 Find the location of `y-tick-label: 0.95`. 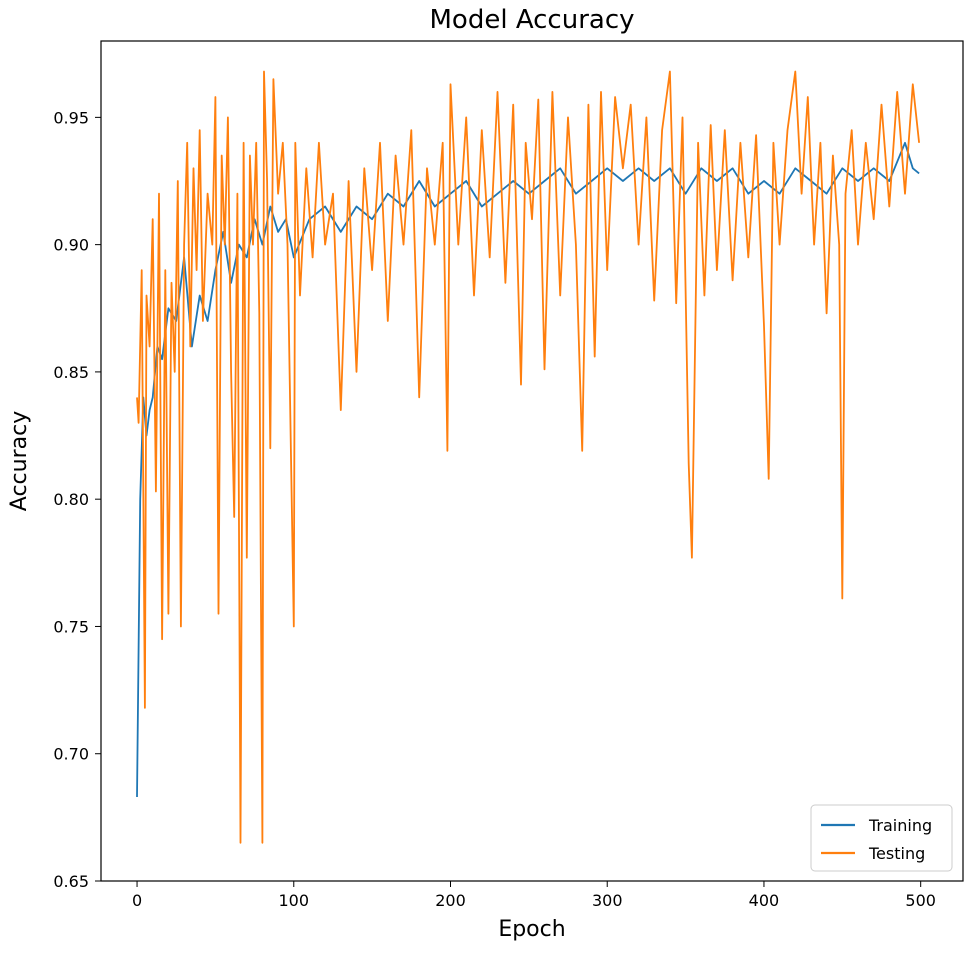

y-tick-label: 0.95 is located at coordinates (71, 117).